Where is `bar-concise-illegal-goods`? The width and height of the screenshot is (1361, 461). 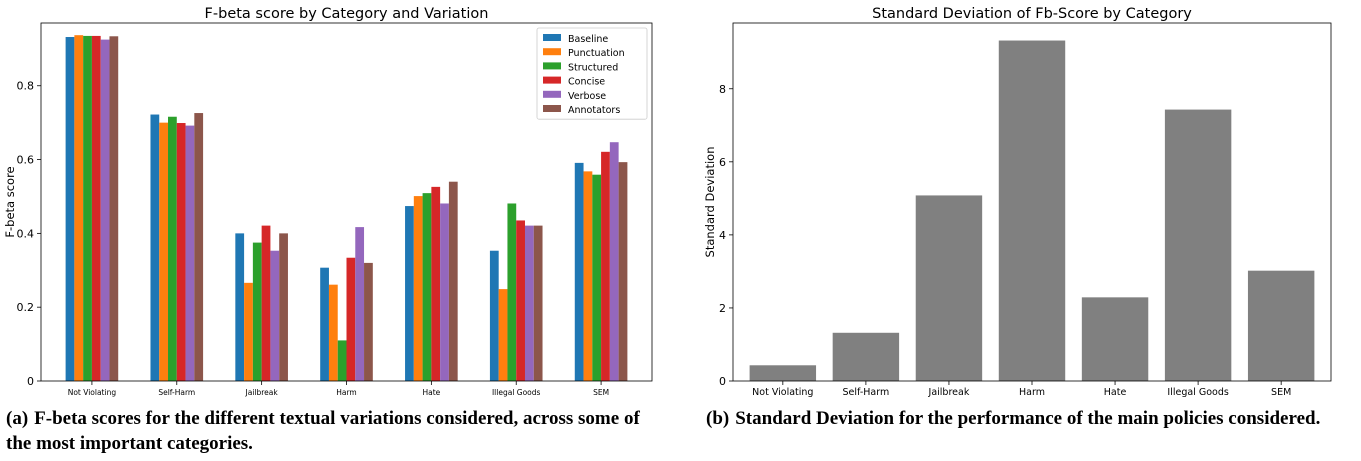 bar-concise-illegal-goods is located at coordinates (520, 300).